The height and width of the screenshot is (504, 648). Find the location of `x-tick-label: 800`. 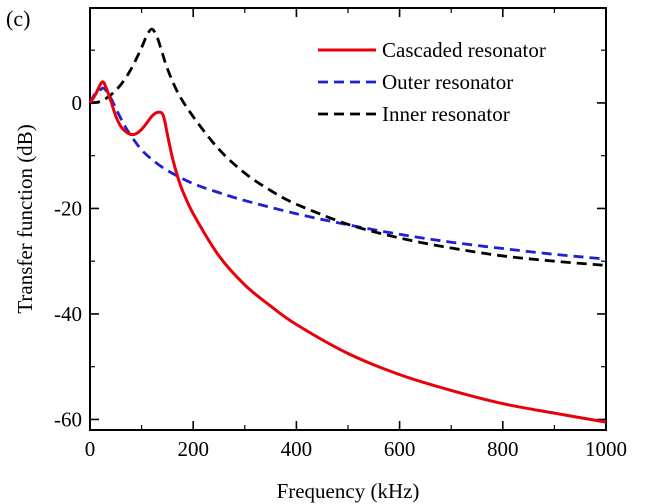

x-tick-label: 800 is located at coordinates (503, 449).